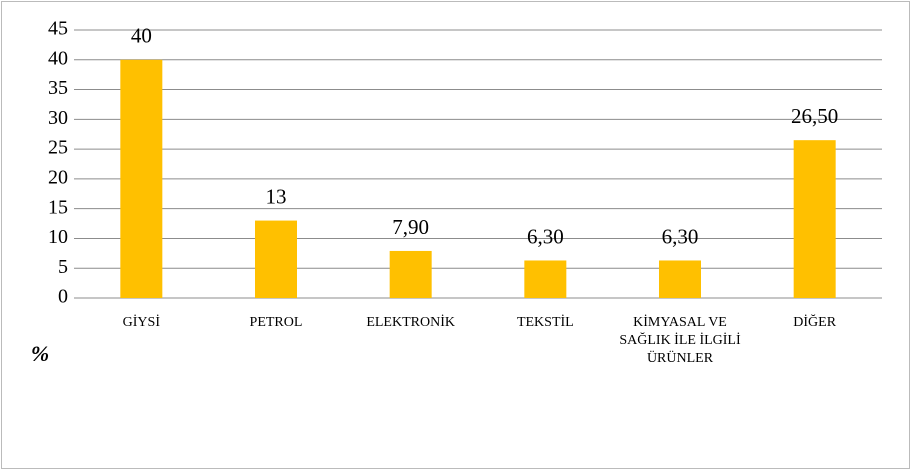  Describe the element at coordinates (58, 177) in the screenshot. I see `y-tick-label: 20` at that location.